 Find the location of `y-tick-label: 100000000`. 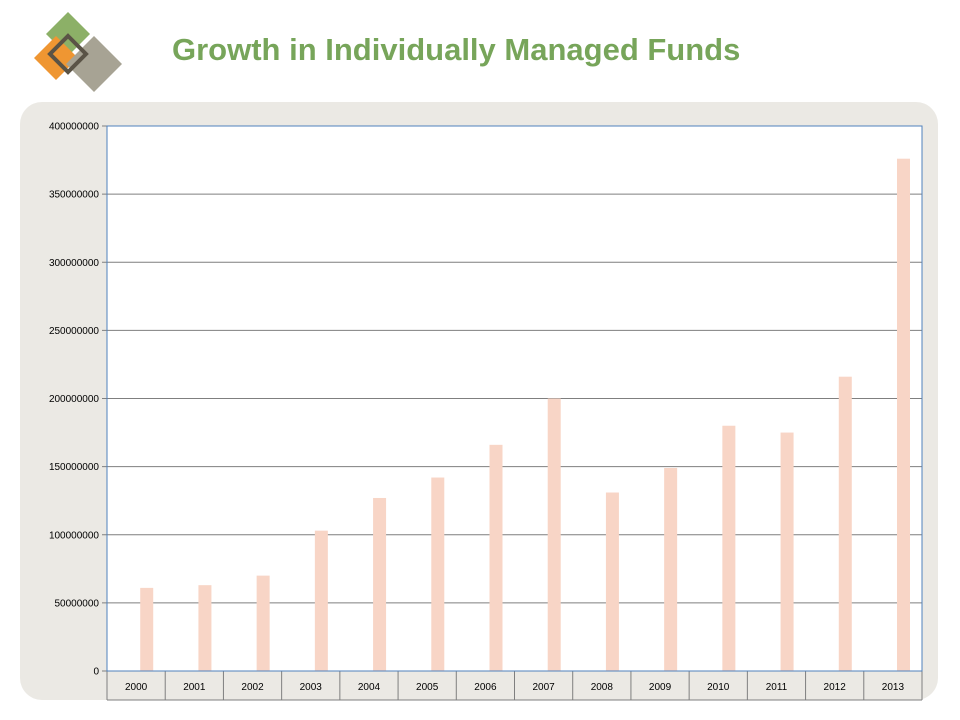

y-tick-label: 100000000 is located at coordinates (74, 535).